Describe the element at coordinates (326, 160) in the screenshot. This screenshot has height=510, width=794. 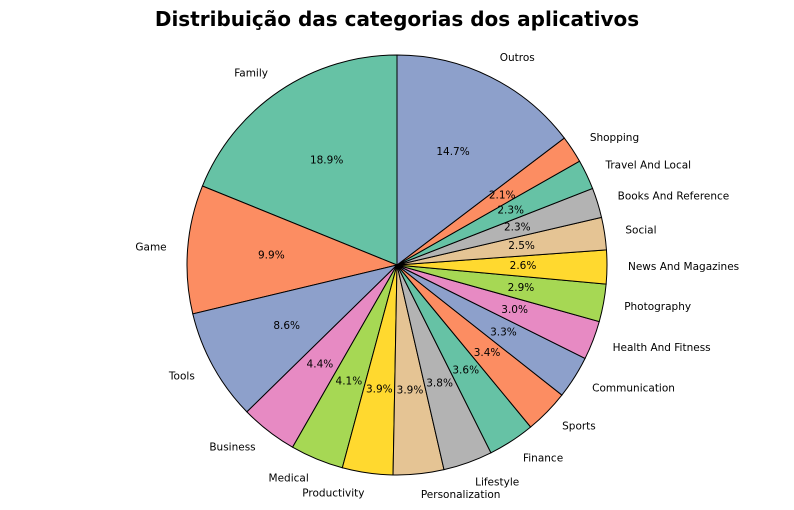
I see `pct-label-family: 18.9%` at that location.